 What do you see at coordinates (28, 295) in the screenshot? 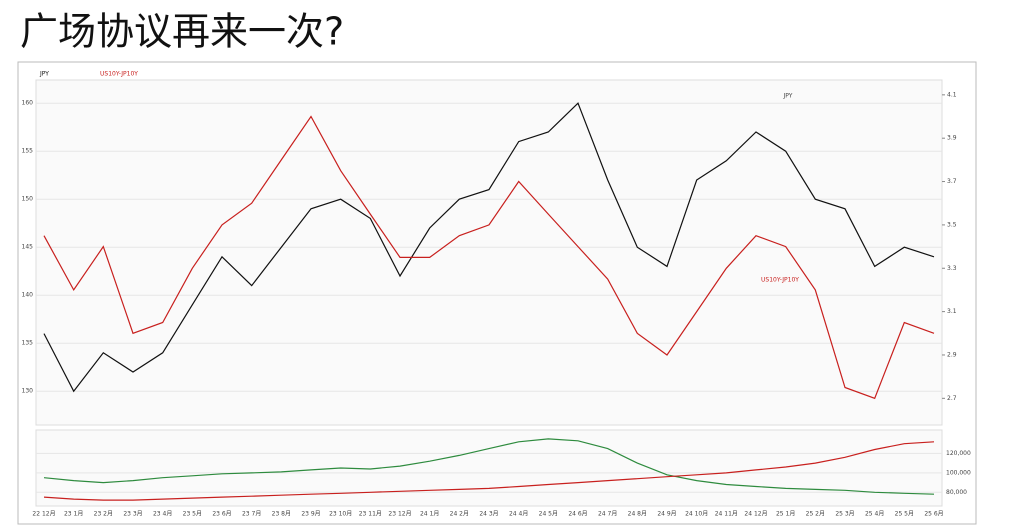
I see `y-tick-label: 140` at bounding box center [28, 295].